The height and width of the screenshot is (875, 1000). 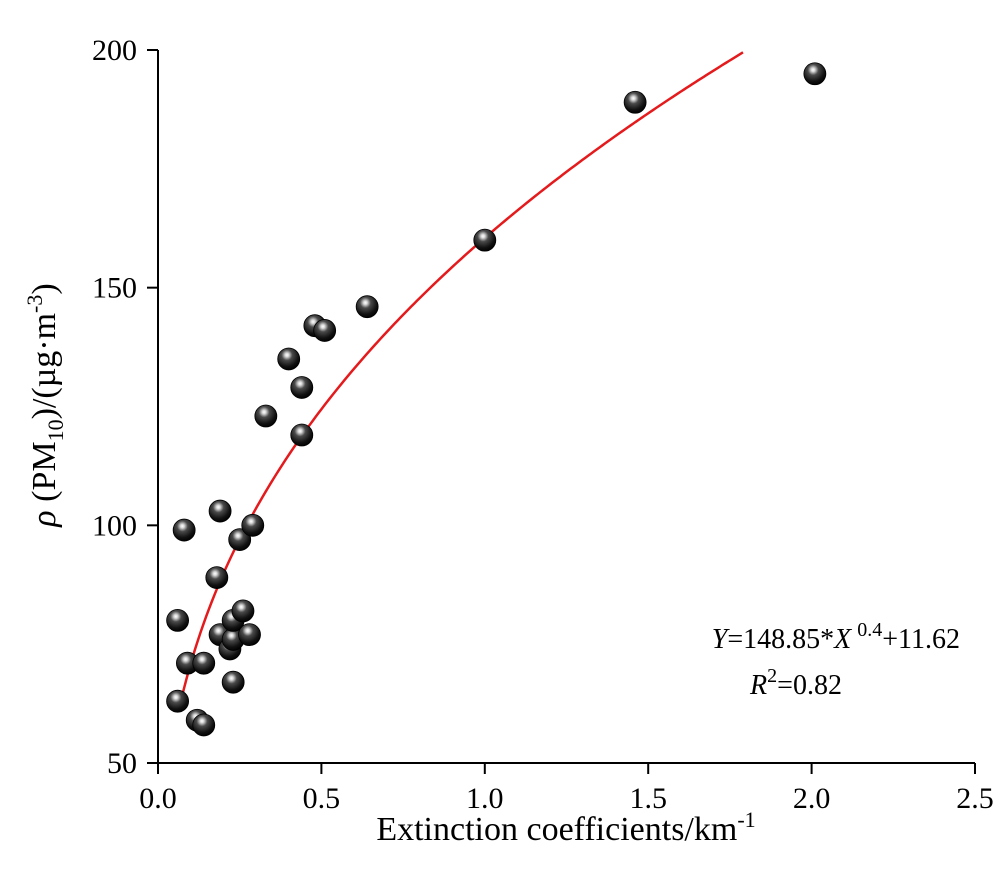 I want to click on x-tick-label: 1.5, so click(x=648, y=798).